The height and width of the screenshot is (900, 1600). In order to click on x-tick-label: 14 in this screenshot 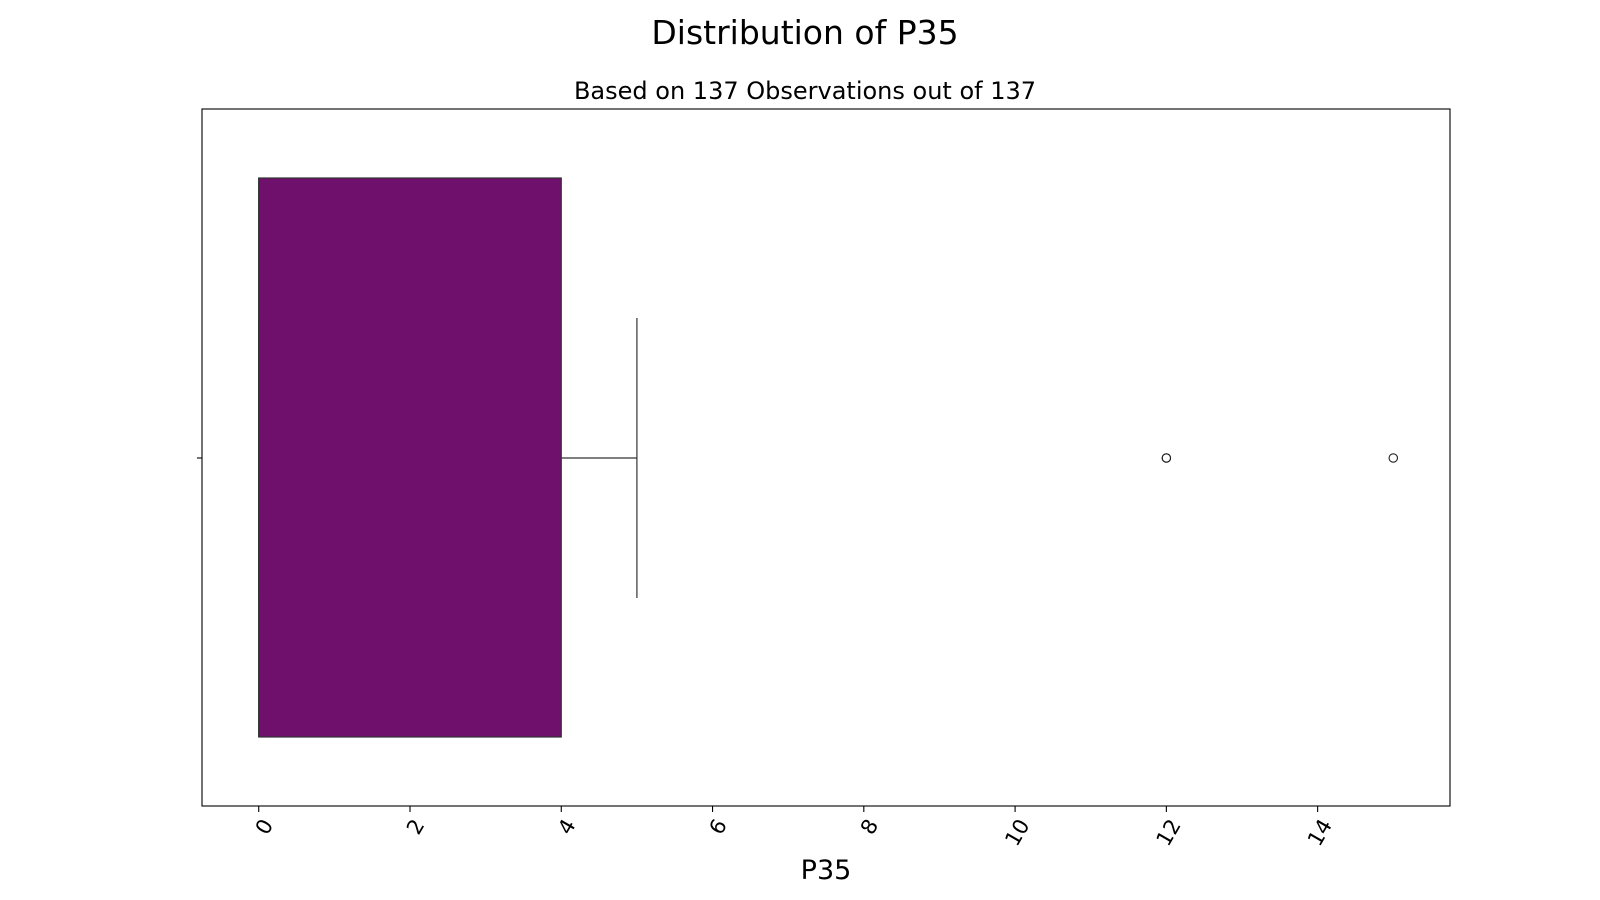, I will do `click(1320, 832)`.